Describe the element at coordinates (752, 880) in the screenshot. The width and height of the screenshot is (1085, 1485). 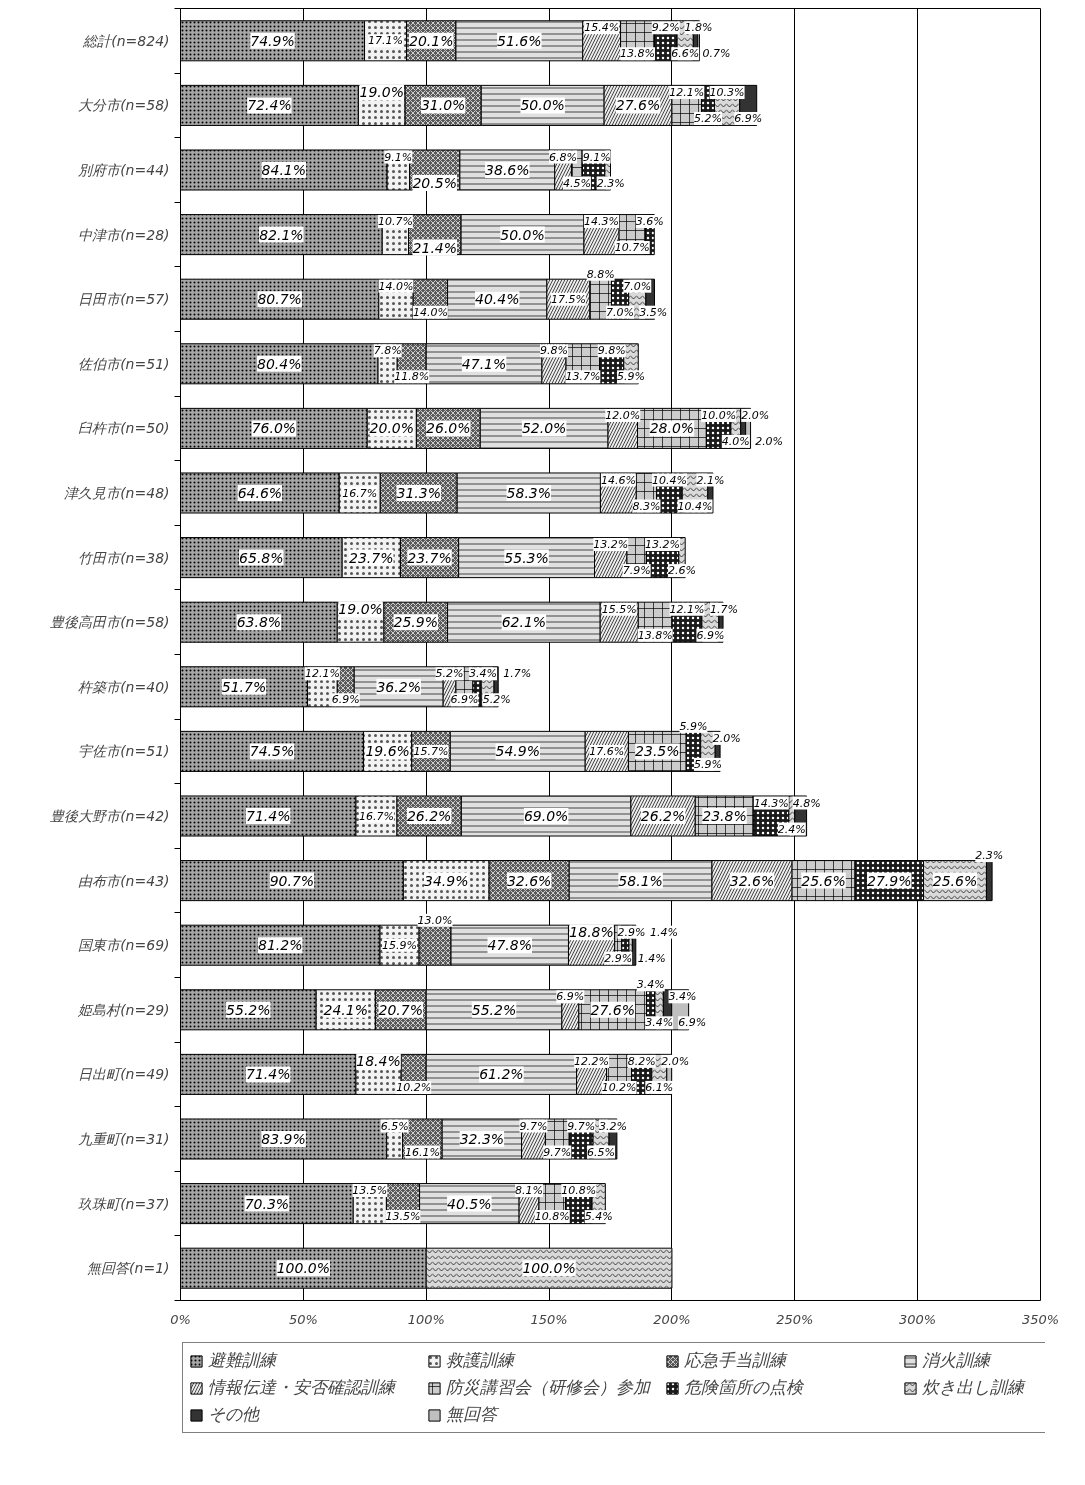
I see `data-label: 32.6%` at that location.